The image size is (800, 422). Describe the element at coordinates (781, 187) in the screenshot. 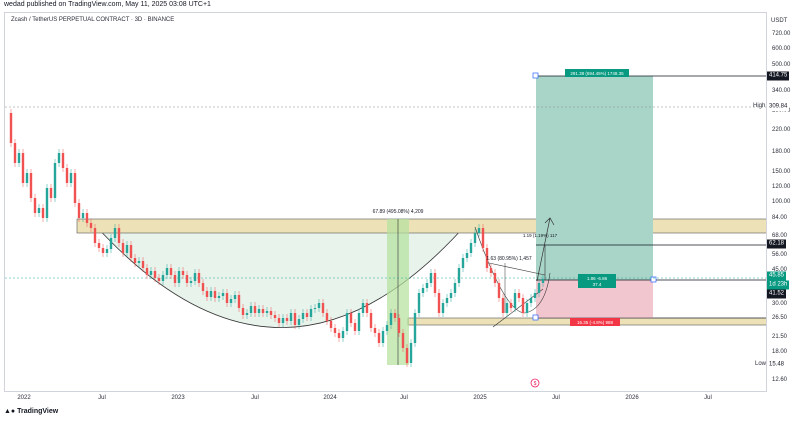

I see `price-tick: 120.00` at that location.